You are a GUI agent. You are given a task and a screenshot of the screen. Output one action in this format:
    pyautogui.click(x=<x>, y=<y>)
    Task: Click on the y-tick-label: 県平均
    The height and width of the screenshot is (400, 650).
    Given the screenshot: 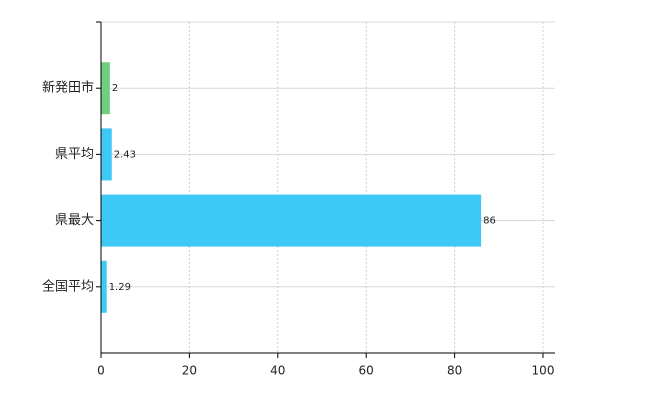 What is the action you would take?
    pyautogui.click(x=74, y=154)
    